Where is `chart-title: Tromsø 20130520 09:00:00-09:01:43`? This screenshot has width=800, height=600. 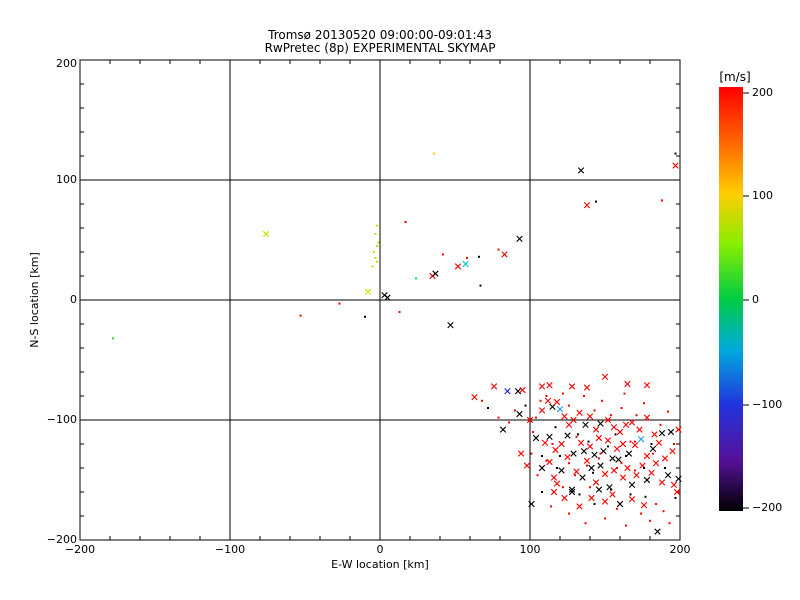 chart-title: Tromsø 20130520 09:00:00-09:01:43 is located at coordinates (379, 35).